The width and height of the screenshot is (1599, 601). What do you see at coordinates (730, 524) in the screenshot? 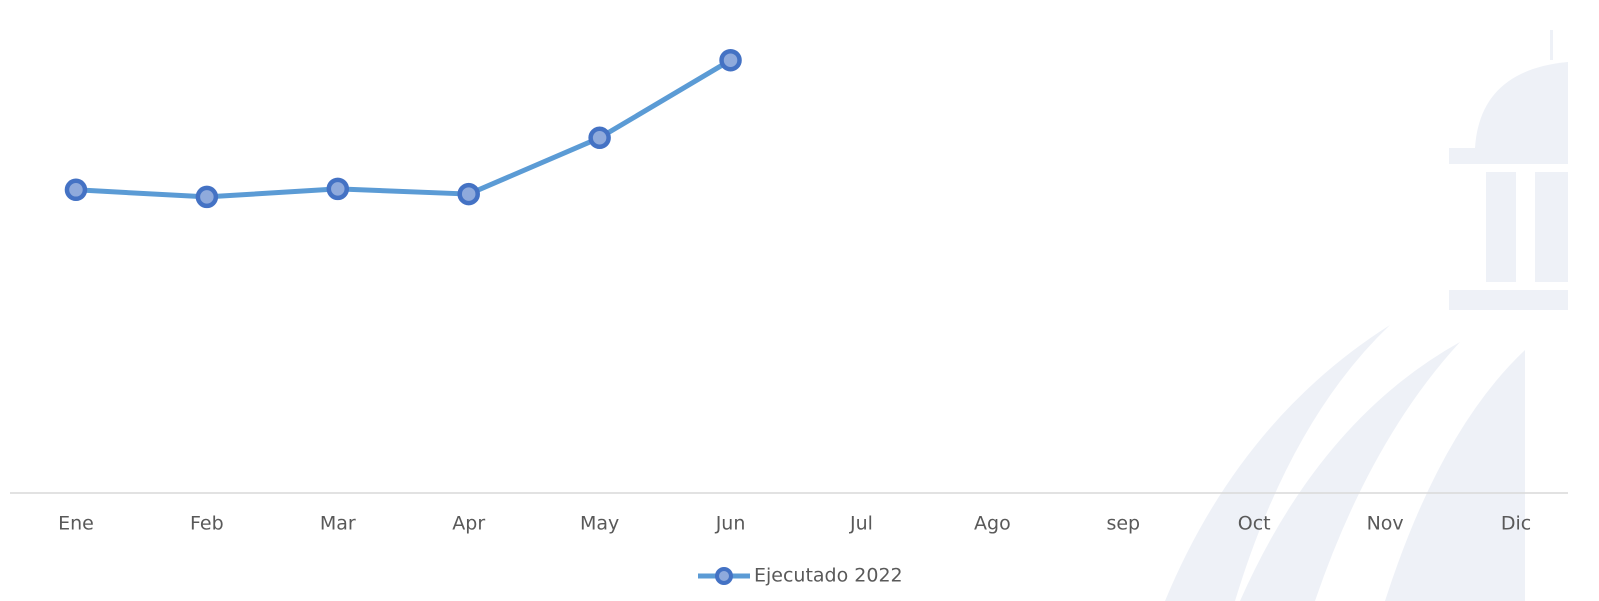
I see `x-tick-label: Jun` at bounding box center [730, 524].